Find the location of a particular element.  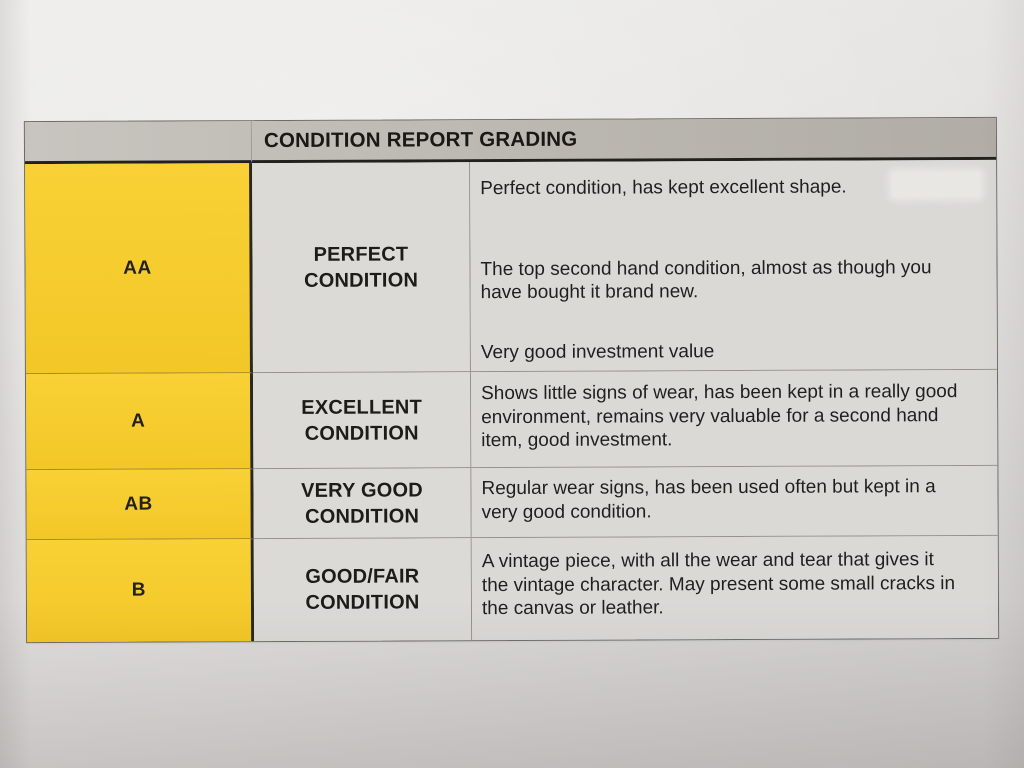

grade-cell-a: A is located at coordinates (139, 422).